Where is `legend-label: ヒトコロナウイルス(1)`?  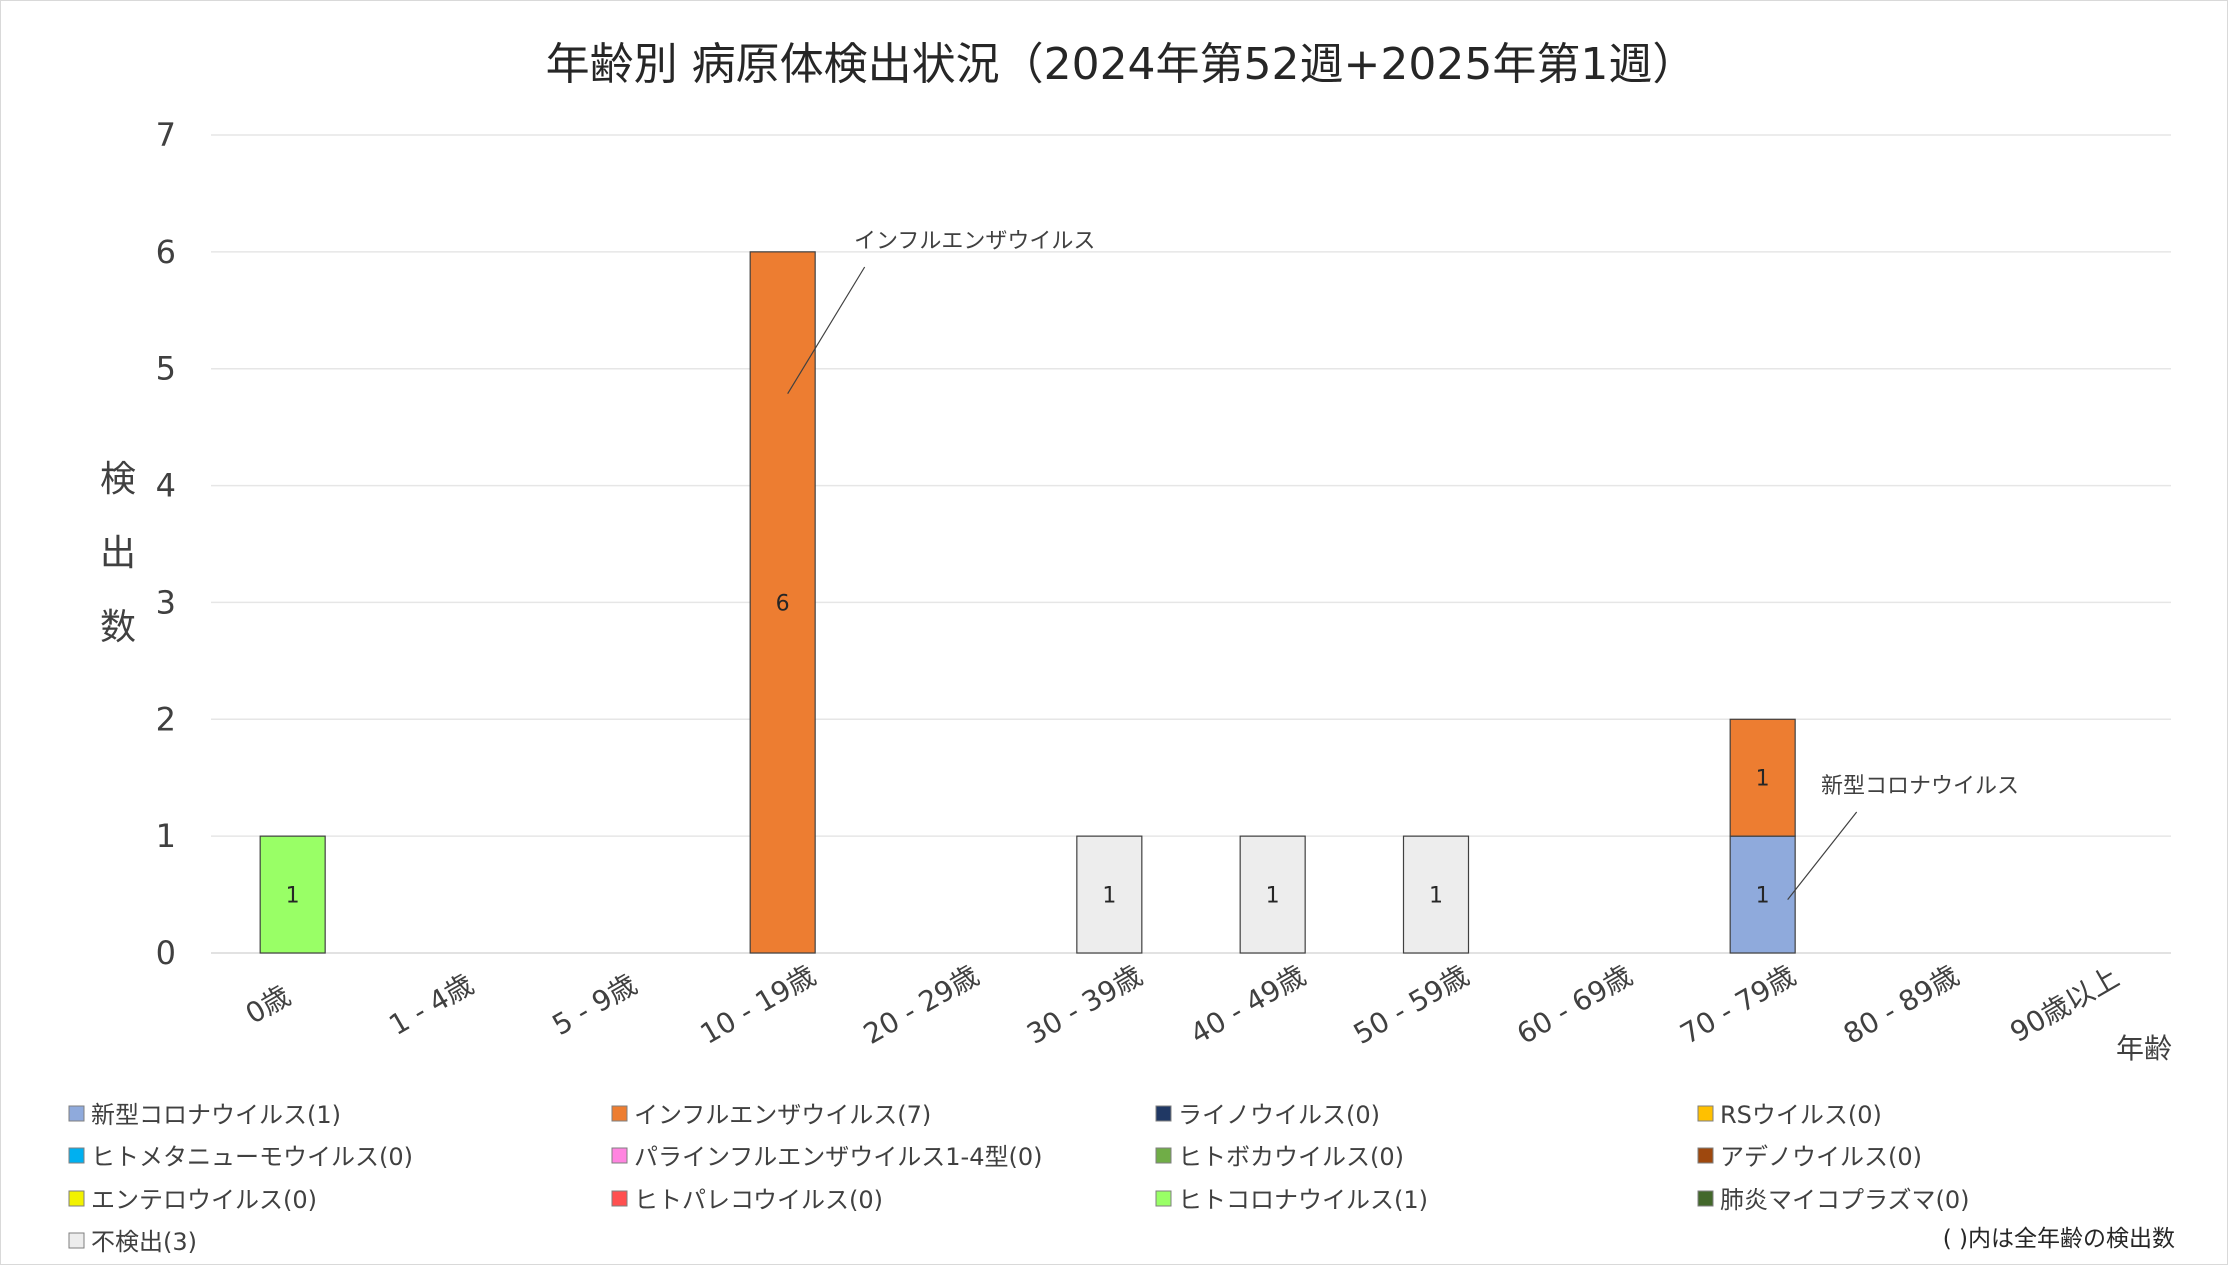
legend-label: ヒトコロナウイルス(1) is located at coordinates (1303, 1200).